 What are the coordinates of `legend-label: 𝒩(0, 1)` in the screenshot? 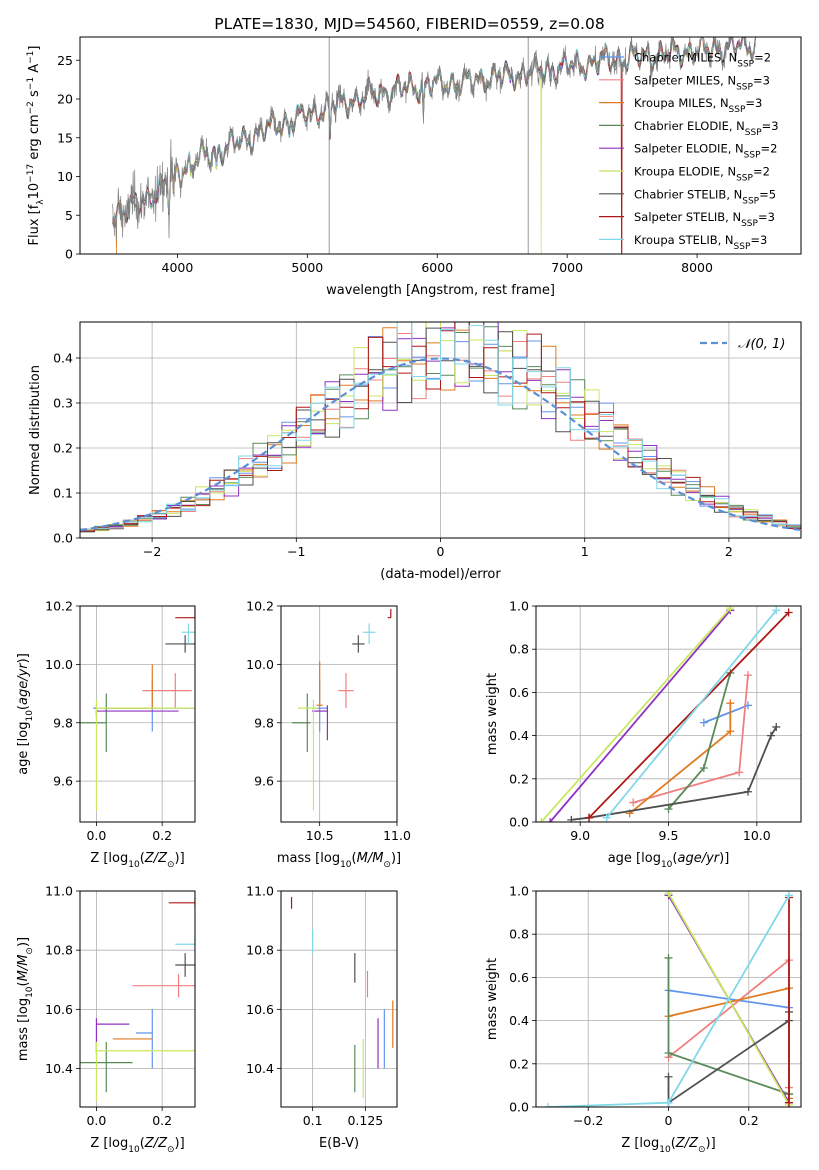 It's located at (761, 344).